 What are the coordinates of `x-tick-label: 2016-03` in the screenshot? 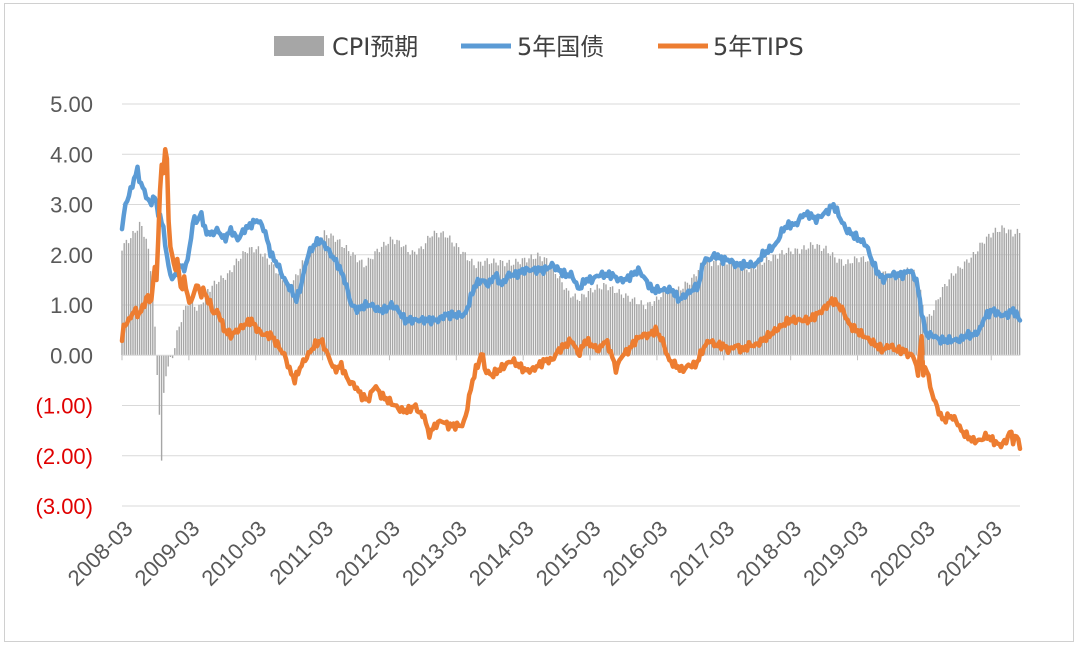 It's located at (635, 553).